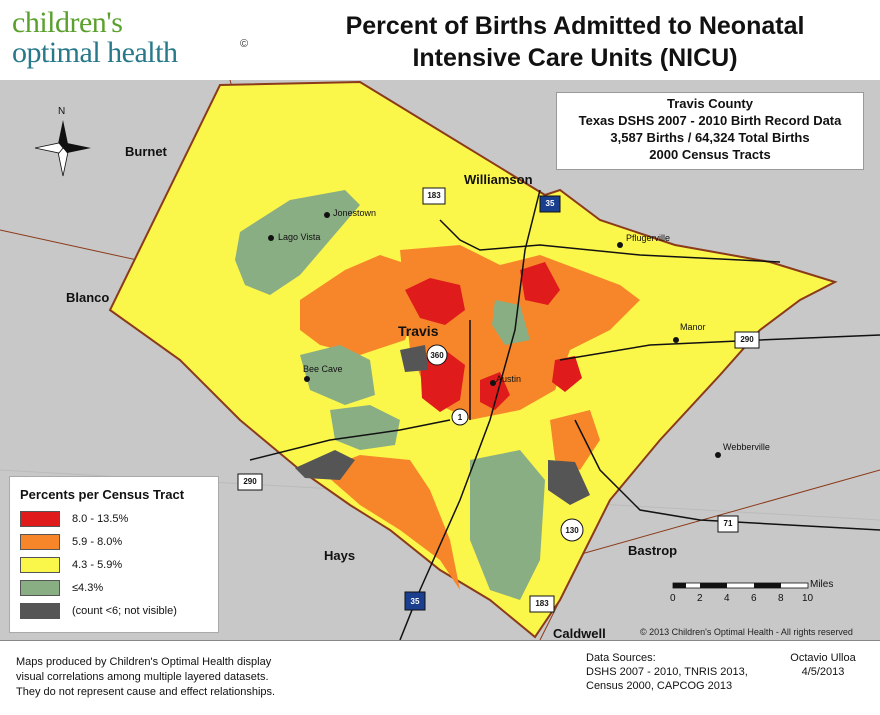 The height and width of the screenshot is (715, 880). Describe the element at coordinates (823, 665) in the screenshot. I see `footer-author: Octavio Ulloa 4/5/2013` at that location.